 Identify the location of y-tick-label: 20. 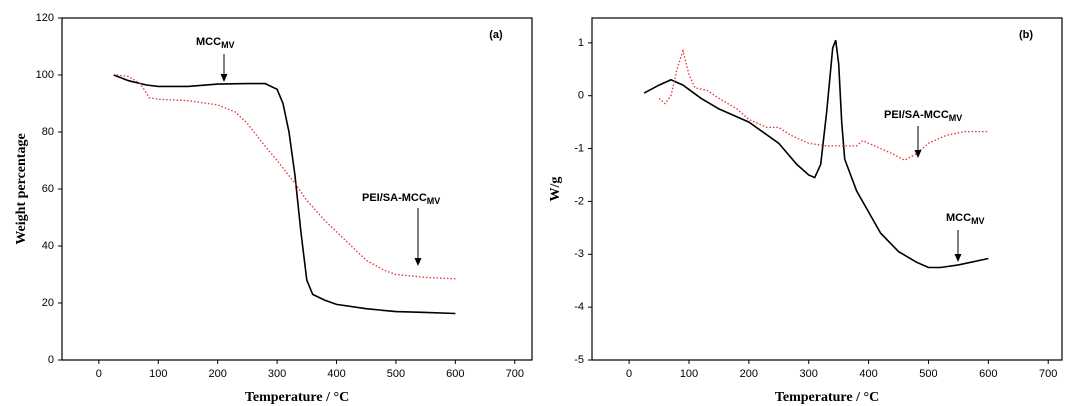
(48, 303).